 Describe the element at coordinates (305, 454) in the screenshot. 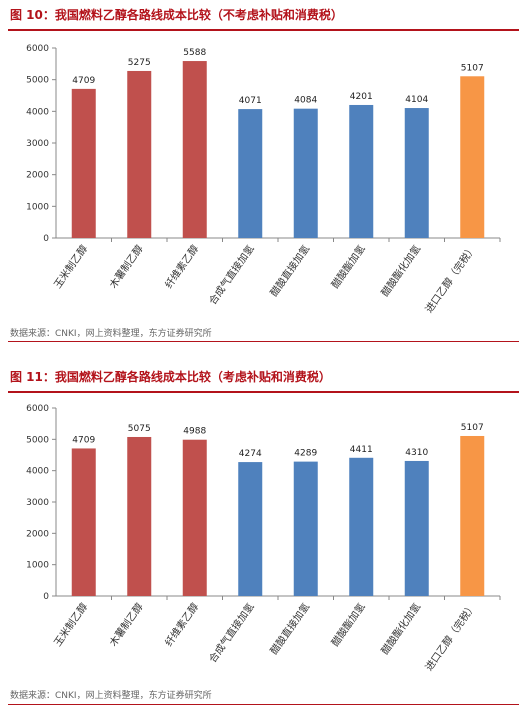

I see `data-label: 4289` at that location.